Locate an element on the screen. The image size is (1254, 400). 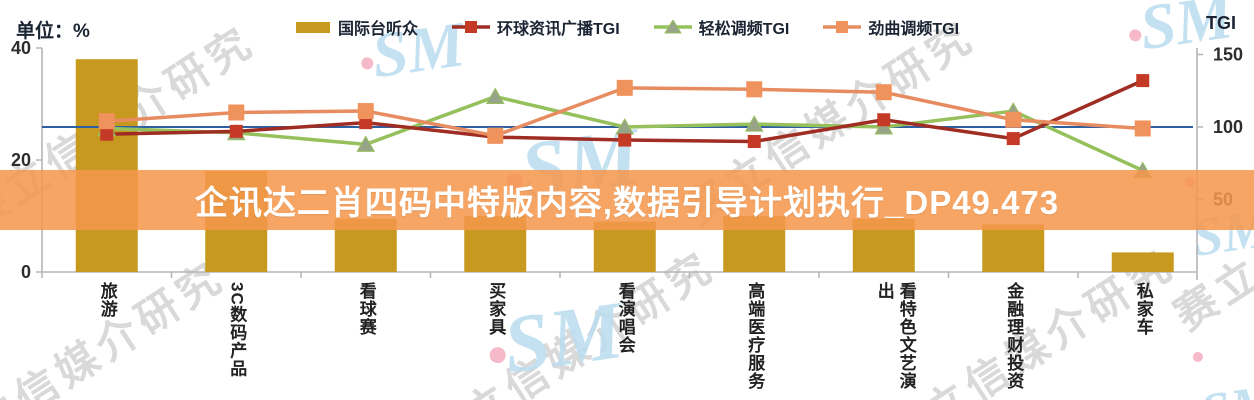
bar-swatch-icon is located at coordinates (312, 27).